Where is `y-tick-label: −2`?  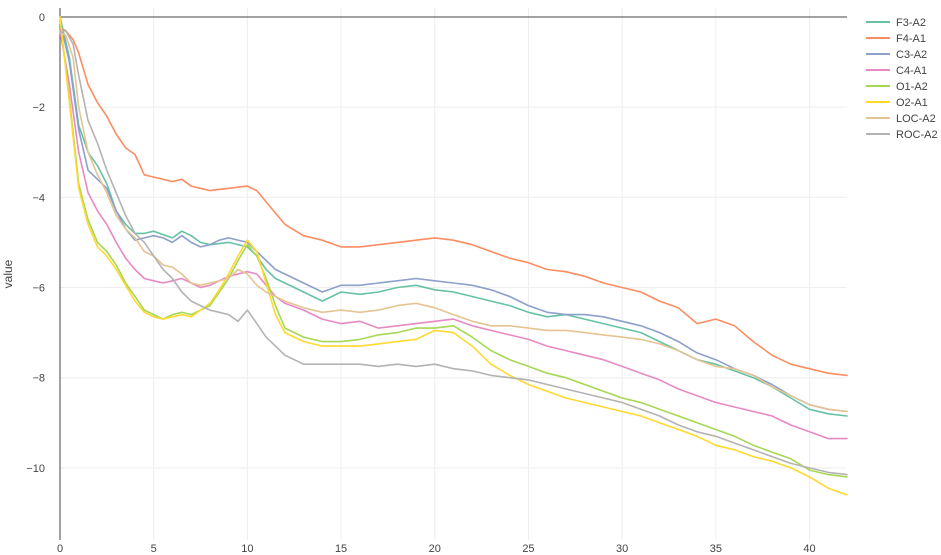
y-tick-label: −2 is located at coordinates (38, 108).